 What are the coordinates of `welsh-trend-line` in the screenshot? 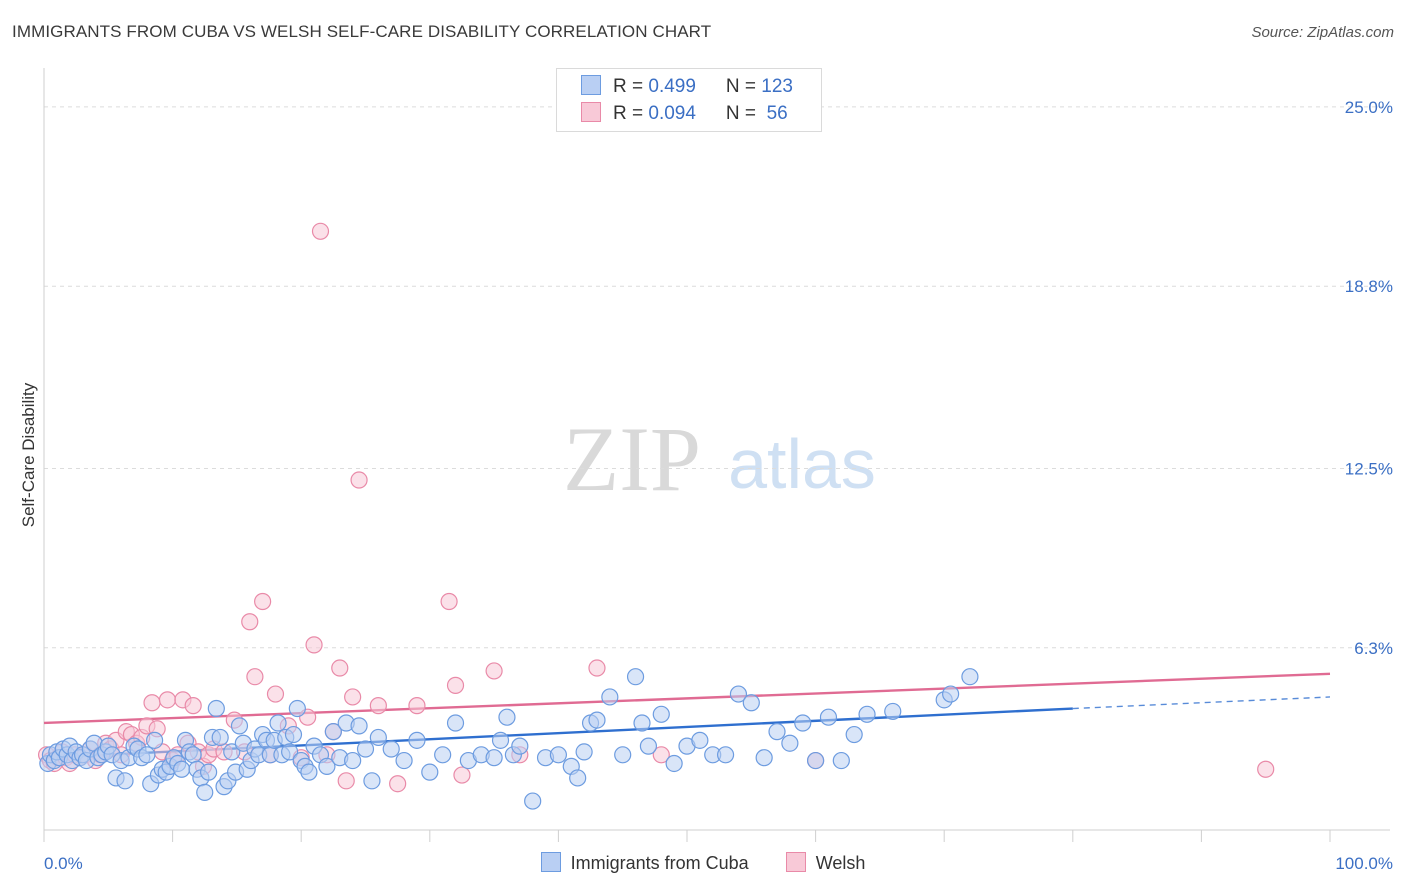 It's located at (687, 698).